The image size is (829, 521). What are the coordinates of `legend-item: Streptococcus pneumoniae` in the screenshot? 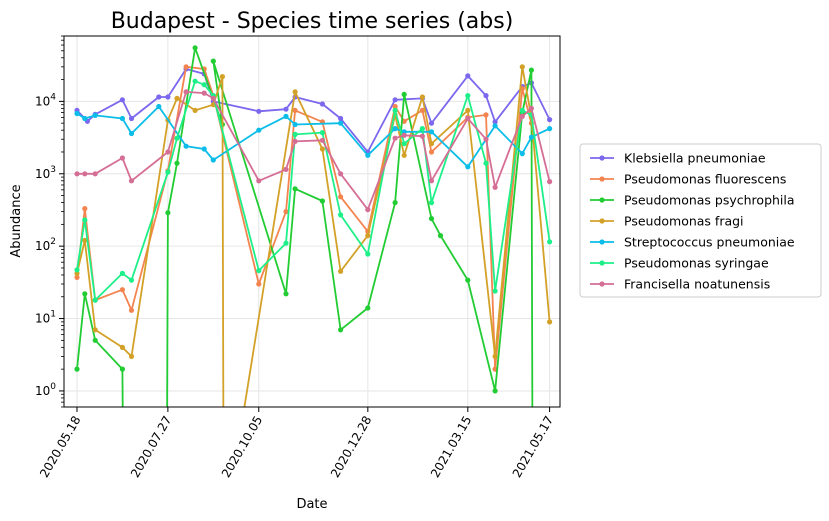 It's located at (692, 242).